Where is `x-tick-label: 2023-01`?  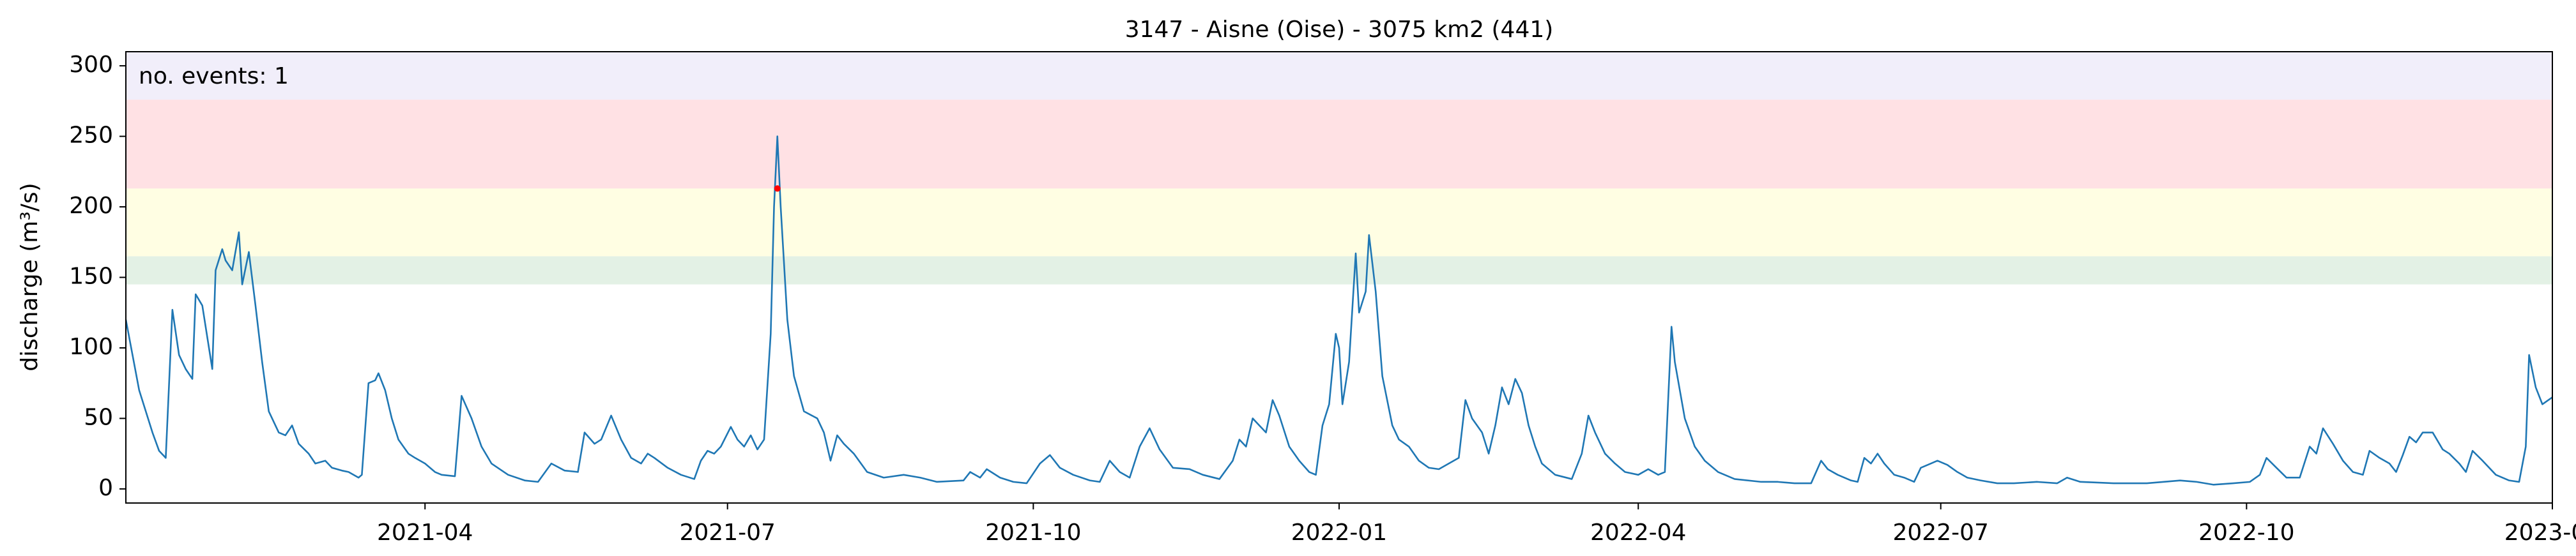
x-tick-label: 2023-01 is located at coordinates (2540, 533).